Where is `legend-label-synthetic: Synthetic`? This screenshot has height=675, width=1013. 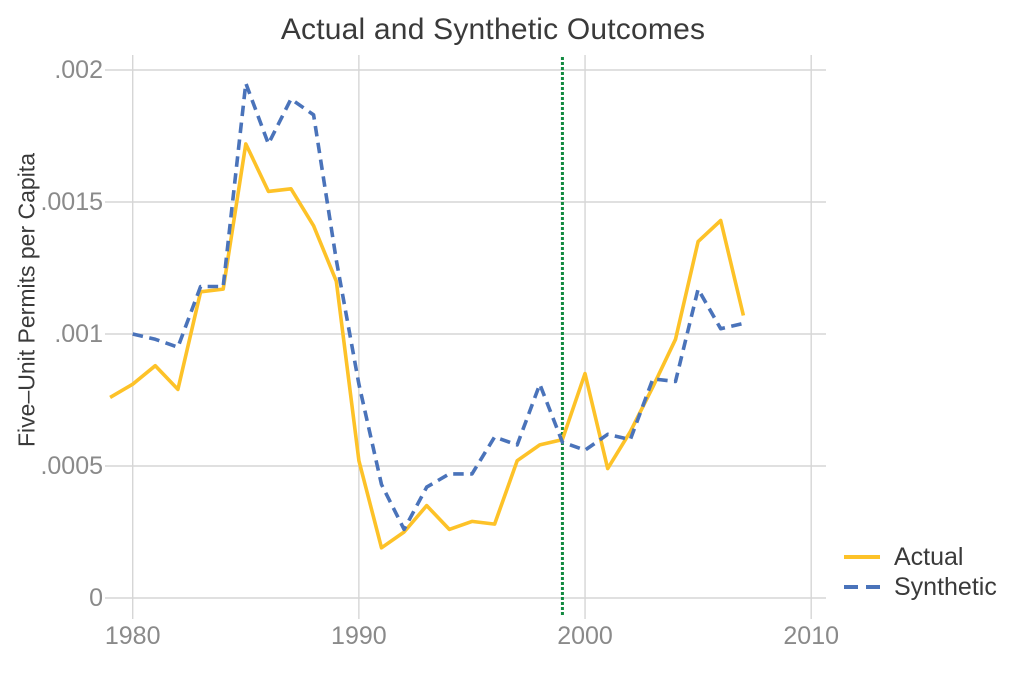 legend-label-synthetic: Synthetic is located at coordinates (945, 586).